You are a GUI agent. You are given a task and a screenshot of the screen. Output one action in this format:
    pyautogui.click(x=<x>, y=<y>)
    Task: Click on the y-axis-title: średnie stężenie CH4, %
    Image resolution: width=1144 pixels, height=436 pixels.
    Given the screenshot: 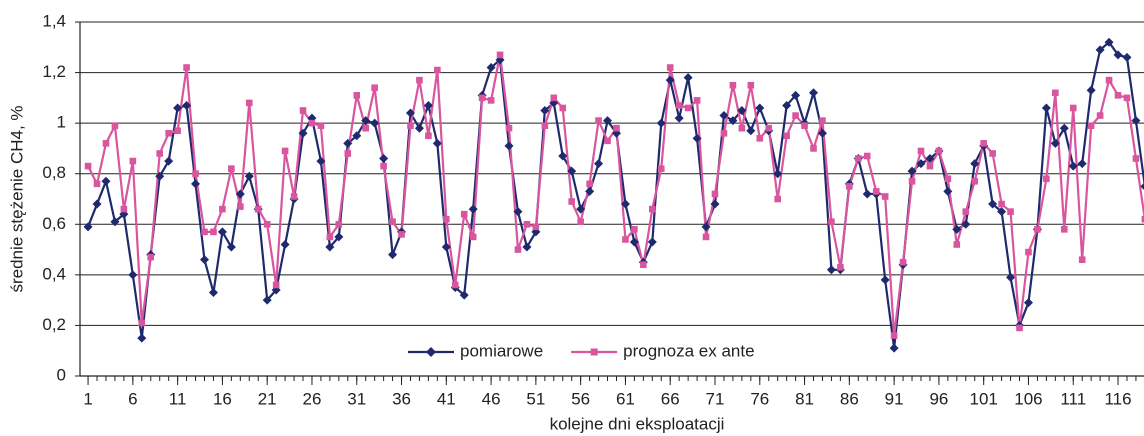 What is the action you would take?
    pyautogui.click(x=16, y=198)
    